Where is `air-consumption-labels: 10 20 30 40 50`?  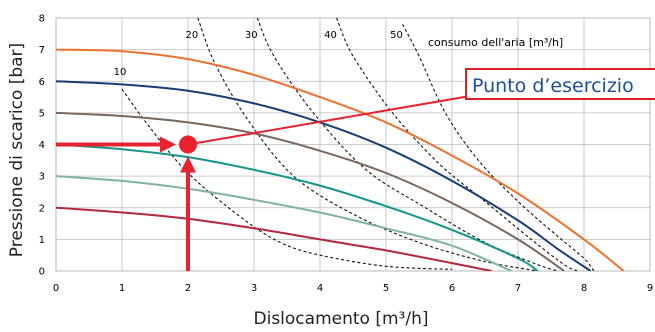 air-consumption-labels: 10 20 30 40 50 is located at coordinates (258, 54).